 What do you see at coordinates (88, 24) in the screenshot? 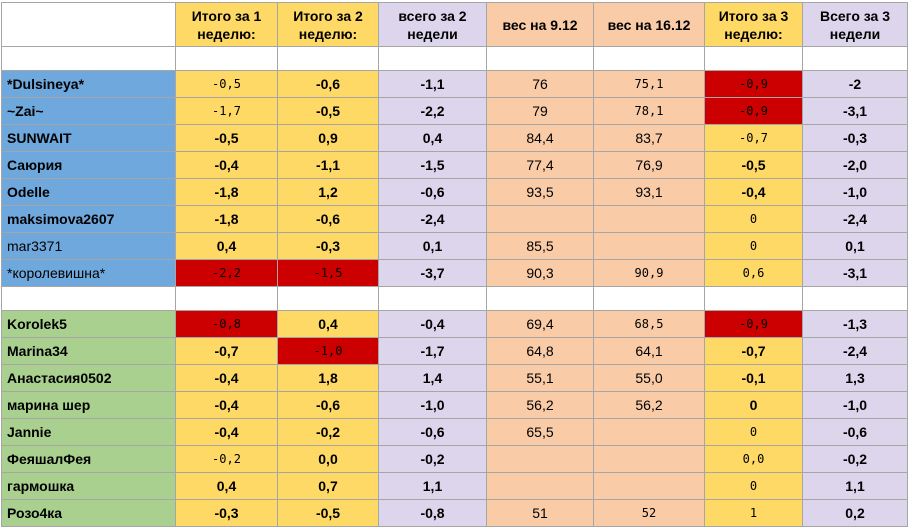
I see `header-name` at bounding box center [88, 24].